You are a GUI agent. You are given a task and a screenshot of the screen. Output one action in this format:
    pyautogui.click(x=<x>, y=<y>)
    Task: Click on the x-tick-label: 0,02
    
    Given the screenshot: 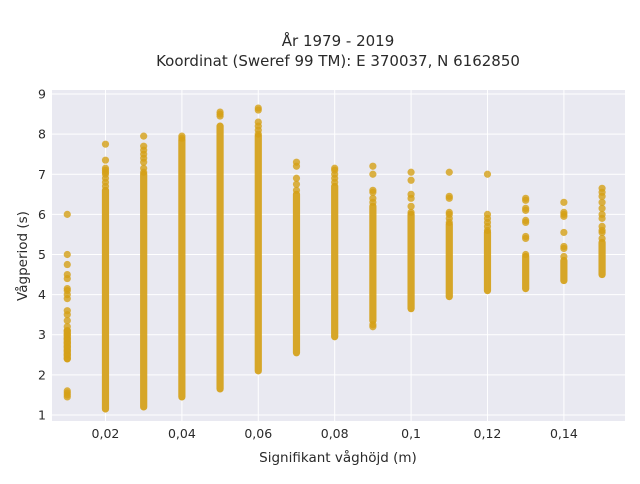 What is the action you would take?
    pyautogui.click(x=106, y=433)
    